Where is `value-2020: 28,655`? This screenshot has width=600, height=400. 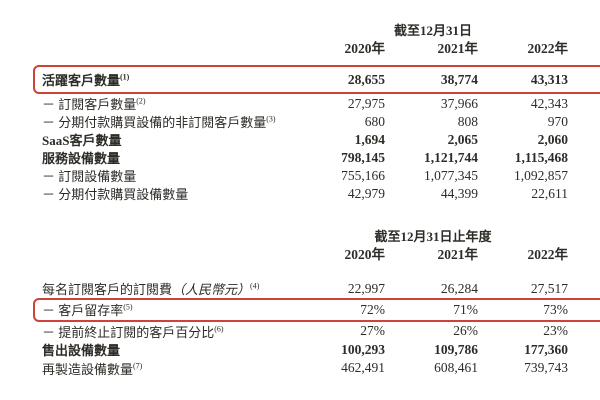
value-2020: 28,655 is located at coordinates (366, 79).